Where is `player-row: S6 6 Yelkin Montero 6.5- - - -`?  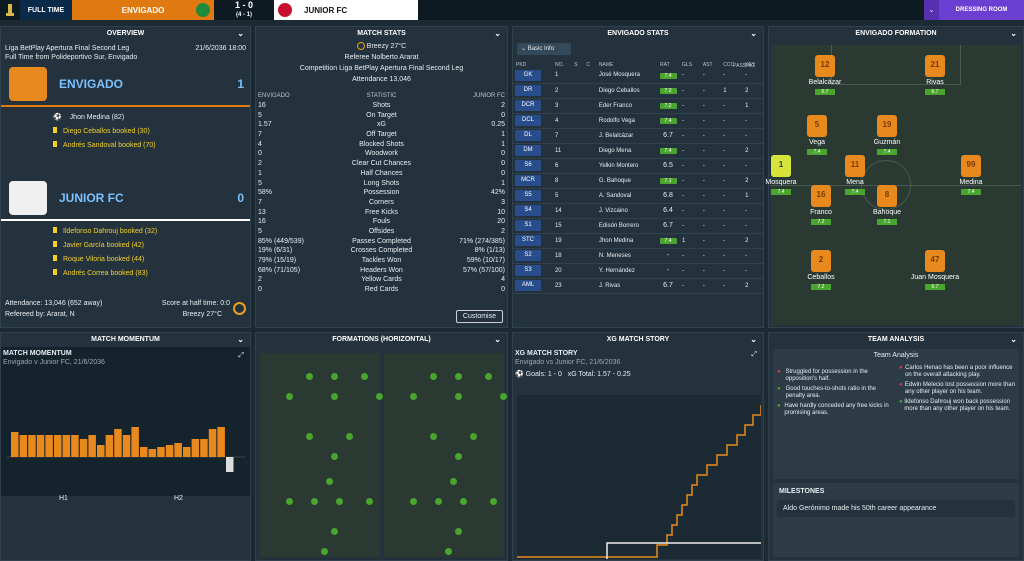 player-row: S6 6 Yelkin Montero 6.5- - - - is located at coordinates (638, 165).